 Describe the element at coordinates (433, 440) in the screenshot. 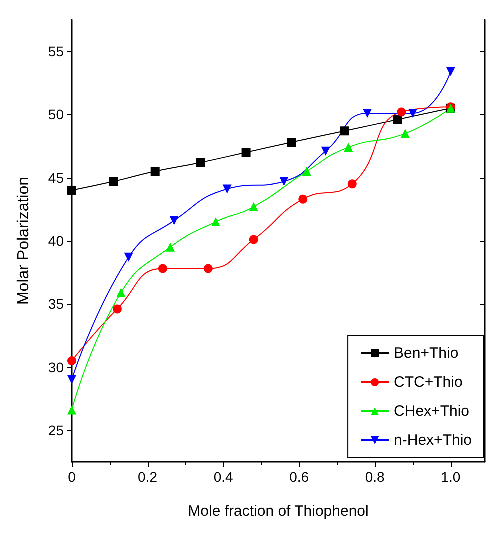

I see `legend-label: n-Hex+Thio` at that location.